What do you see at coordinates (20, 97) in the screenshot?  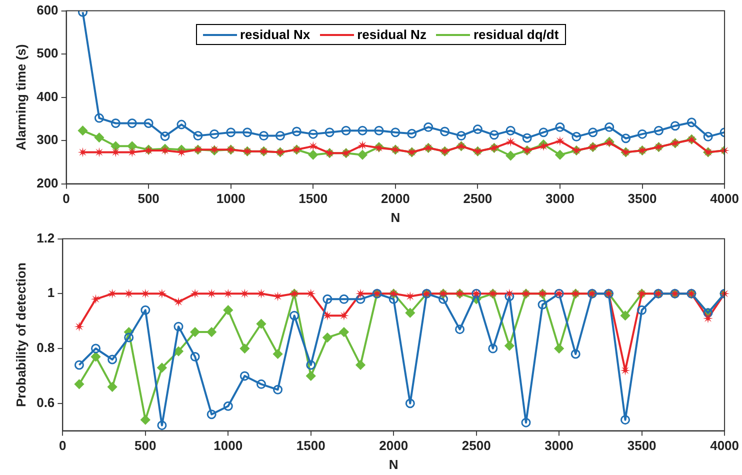 I see `y-axis-title: Alarming time (s)` at bounding box center [20, 97].